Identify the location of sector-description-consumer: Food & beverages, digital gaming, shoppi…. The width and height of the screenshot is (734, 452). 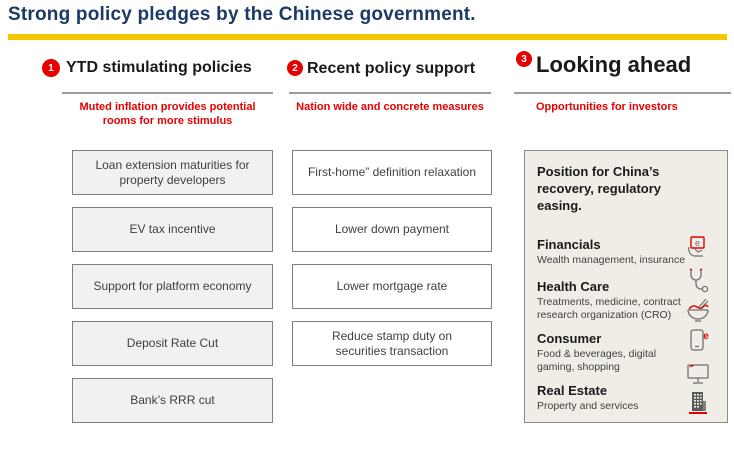
(597, 360).